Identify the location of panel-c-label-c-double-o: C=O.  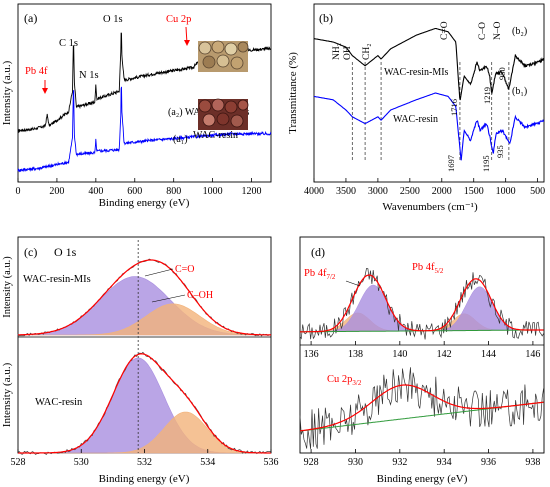
(185, 269).